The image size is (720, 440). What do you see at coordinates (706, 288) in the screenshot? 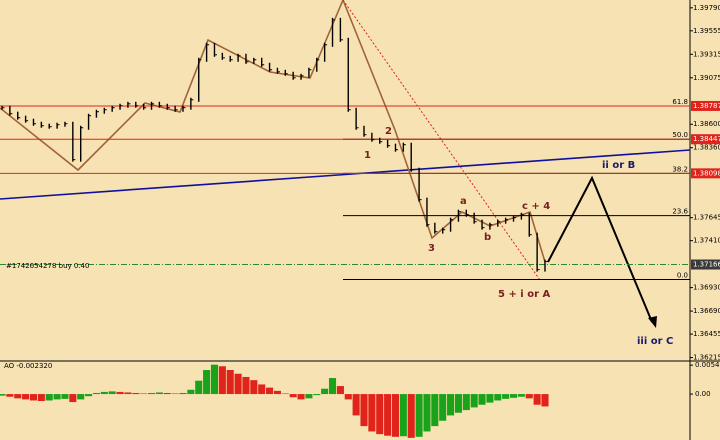
I see `y-tick-label: 1.36930` at bounding box center [706, 288].